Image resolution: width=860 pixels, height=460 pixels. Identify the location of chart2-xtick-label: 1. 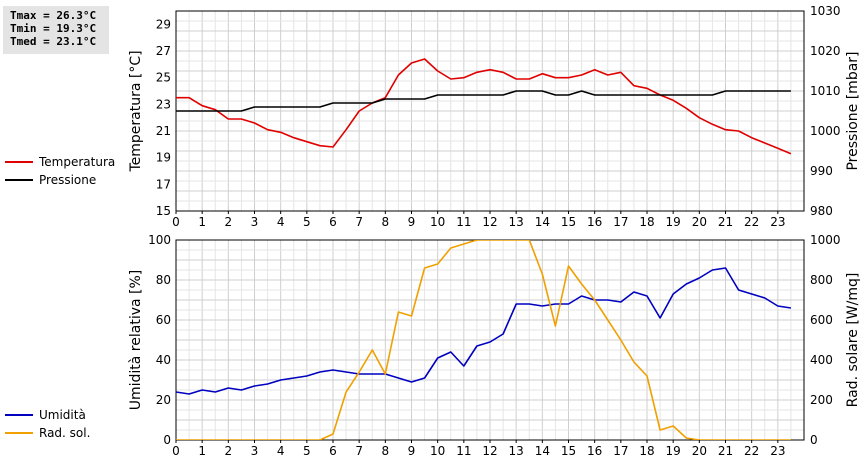
(202, 451).